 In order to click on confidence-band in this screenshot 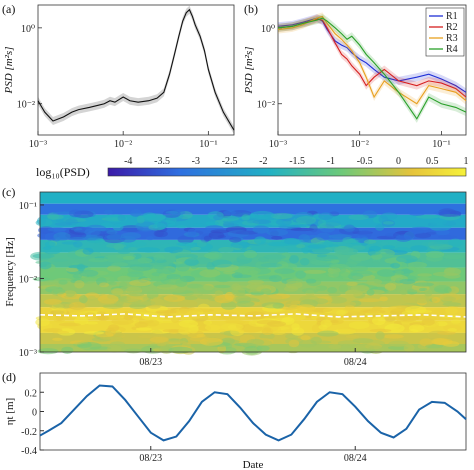, I will do `click(372, 58)`.